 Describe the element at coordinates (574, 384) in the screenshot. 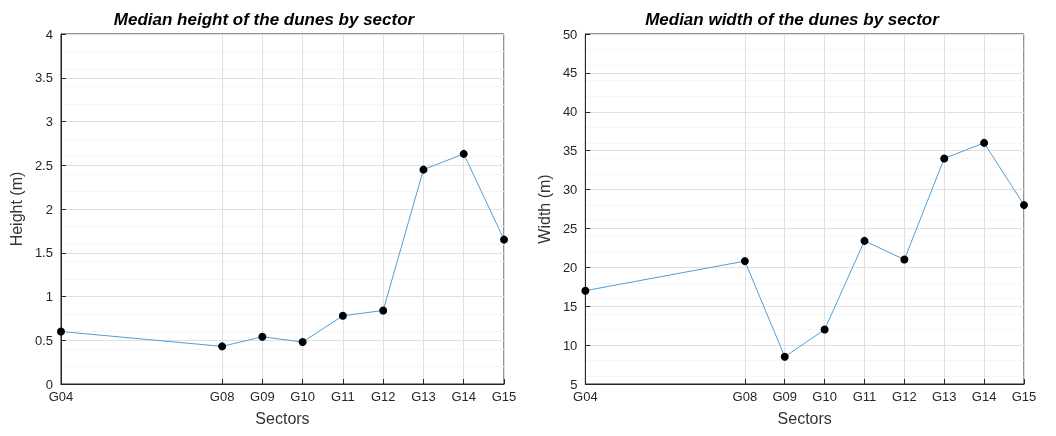

I see `y-tick-label: 5` at that location.